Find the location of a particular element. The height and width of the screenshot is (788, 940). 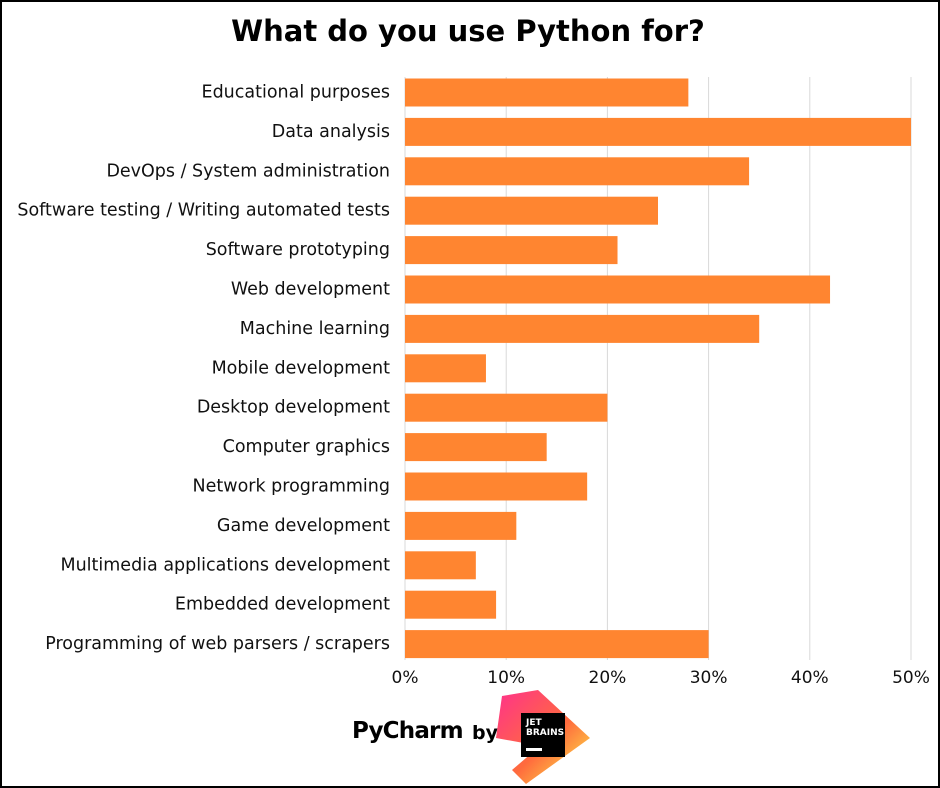

category-label-11: Game development is located at coordinates (303, 526).